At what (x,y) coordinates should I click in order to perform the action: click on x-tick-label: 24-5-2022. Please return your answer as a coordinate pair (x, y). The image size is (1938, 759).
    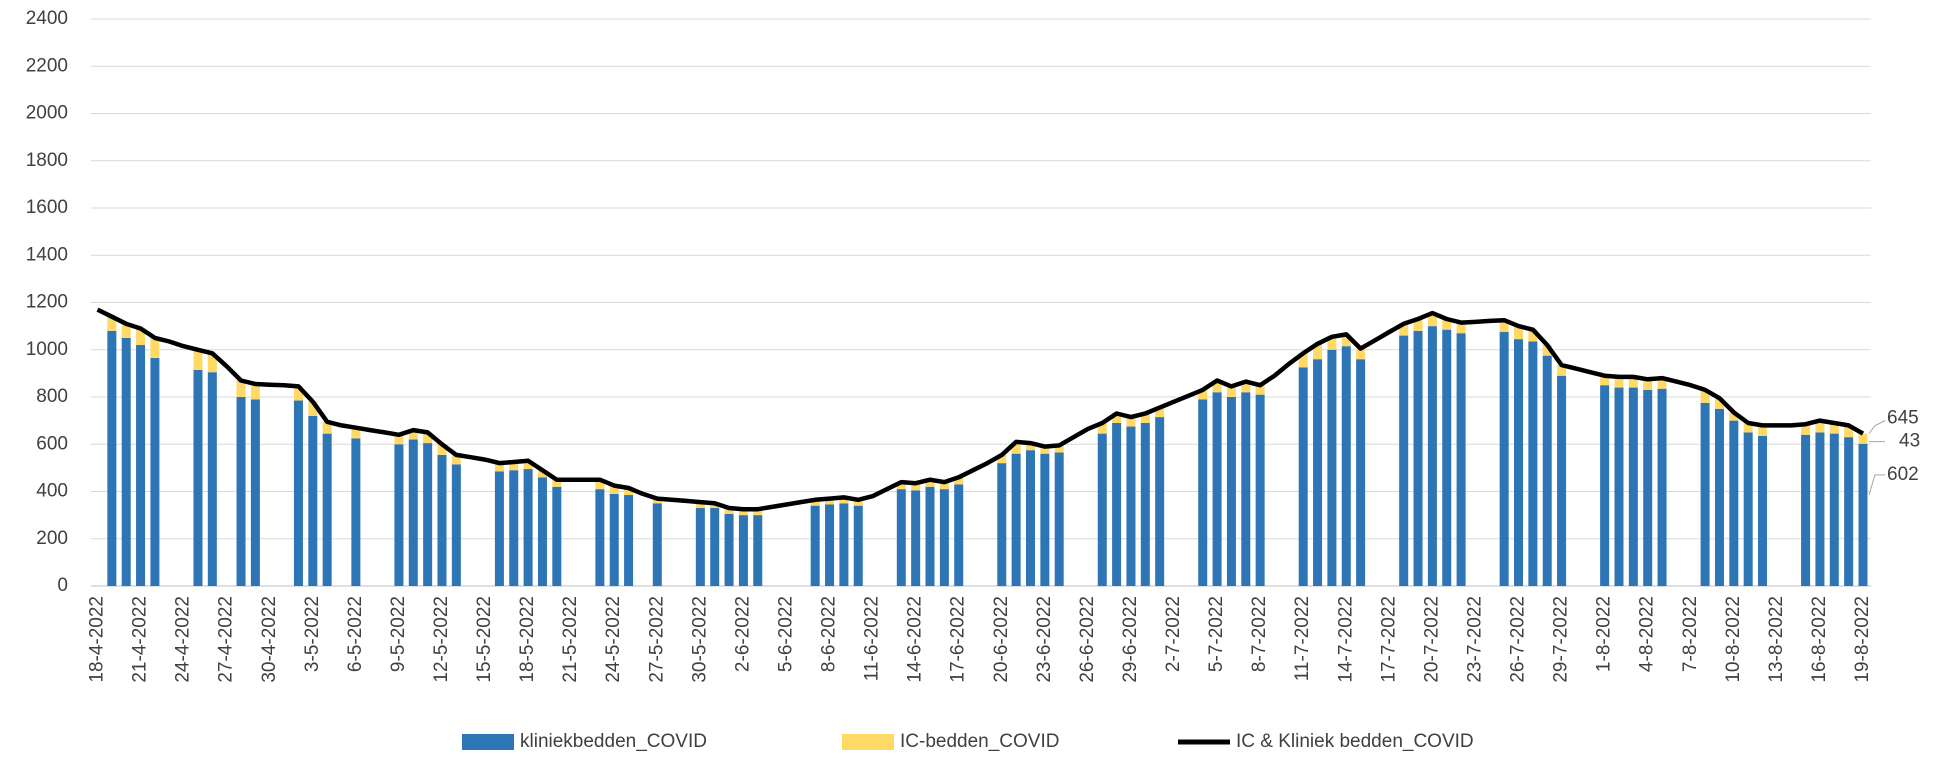
    Looking at the image, I should click on (613, 639).